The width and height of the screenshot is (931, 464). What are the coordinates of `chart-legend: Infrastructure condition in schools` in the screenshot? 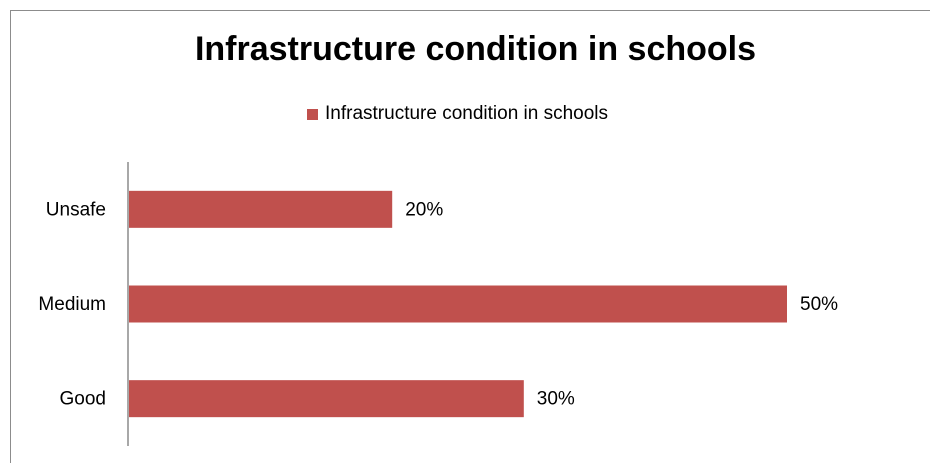 It's located at (457, 114).